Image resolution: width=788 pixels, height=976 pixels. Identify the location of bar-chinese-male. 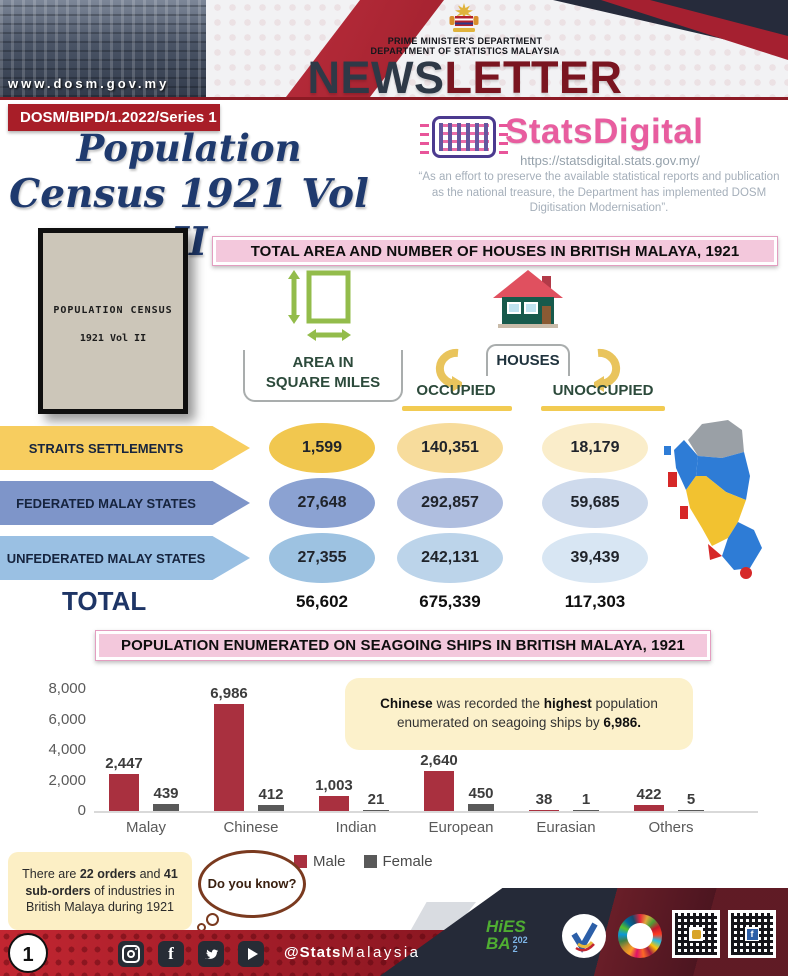
(229, 757).